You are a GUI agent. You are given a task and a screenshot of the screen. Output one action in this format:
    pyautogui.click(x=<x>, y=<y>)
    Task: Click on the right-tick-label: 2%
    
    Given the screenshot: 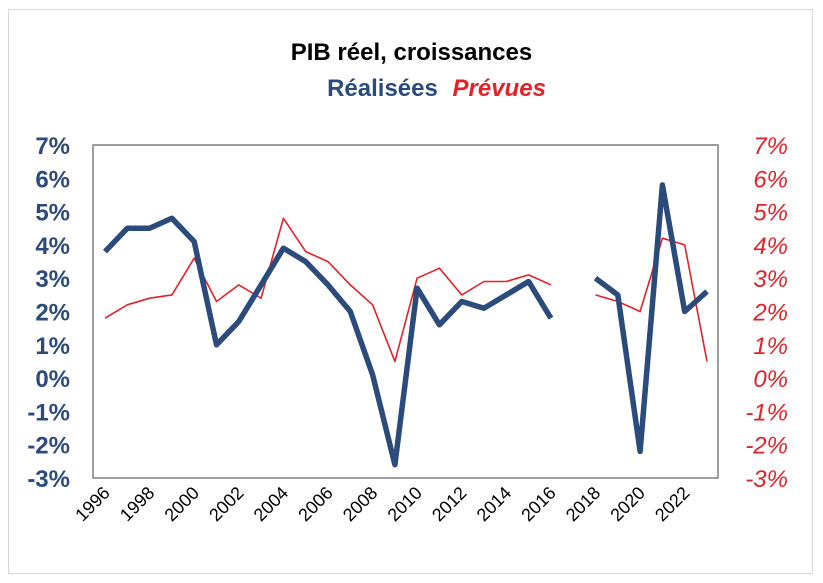 What is the action you would take?
    pyautogui.click(x=770, y=313)
    